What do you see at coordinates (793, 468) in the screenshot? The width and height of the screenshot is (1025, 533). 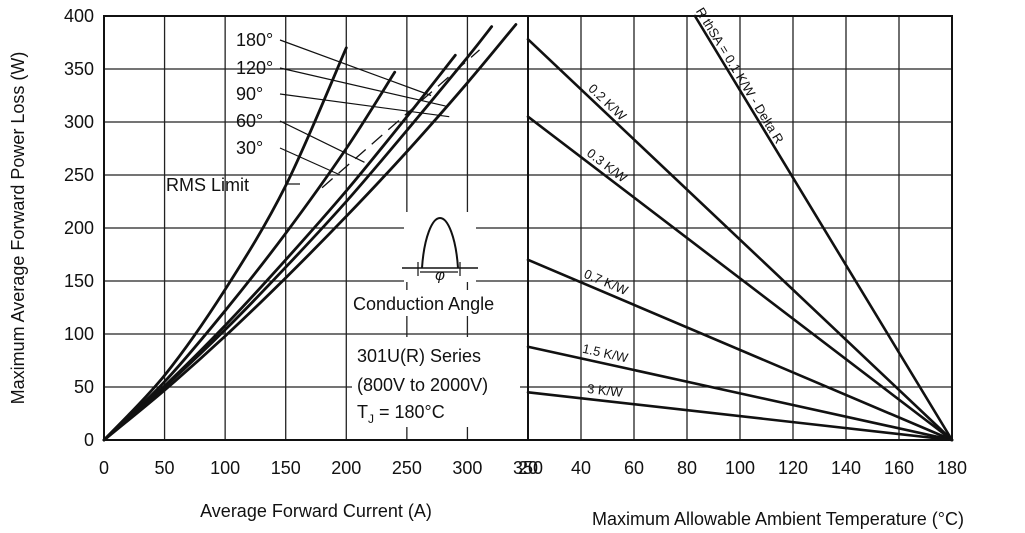 I see `right-x-tick-label: 120` at bounding box center [793, 468].